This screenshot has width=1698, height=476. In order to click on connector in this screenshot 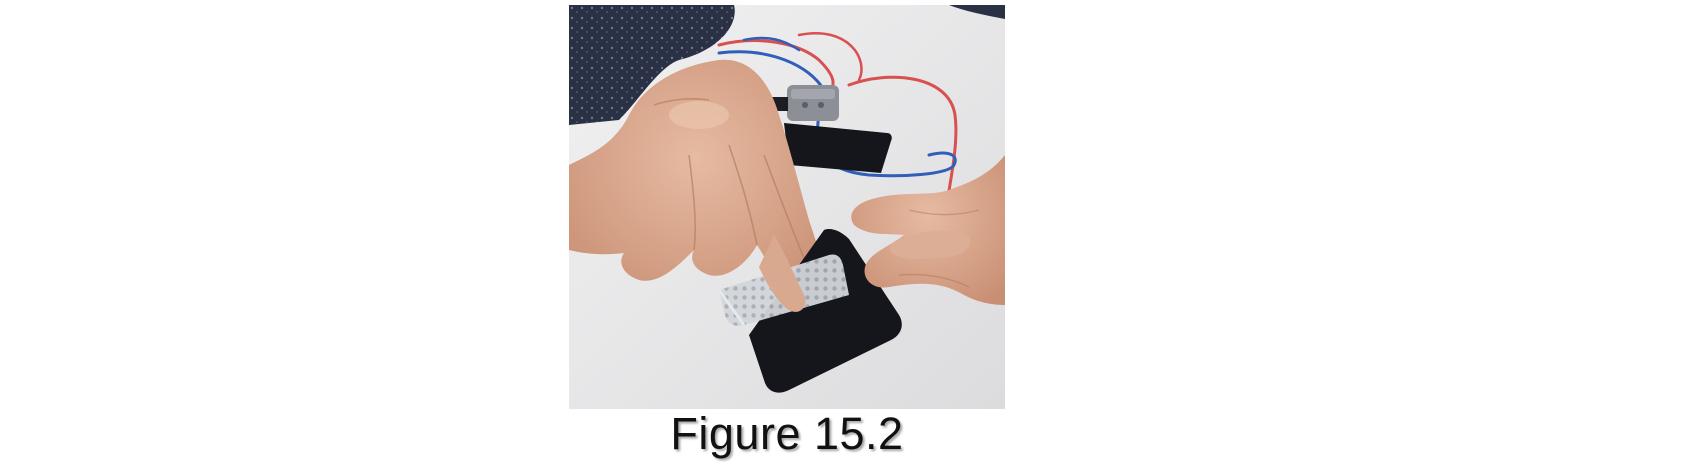, I will do `click(801, 103)`.